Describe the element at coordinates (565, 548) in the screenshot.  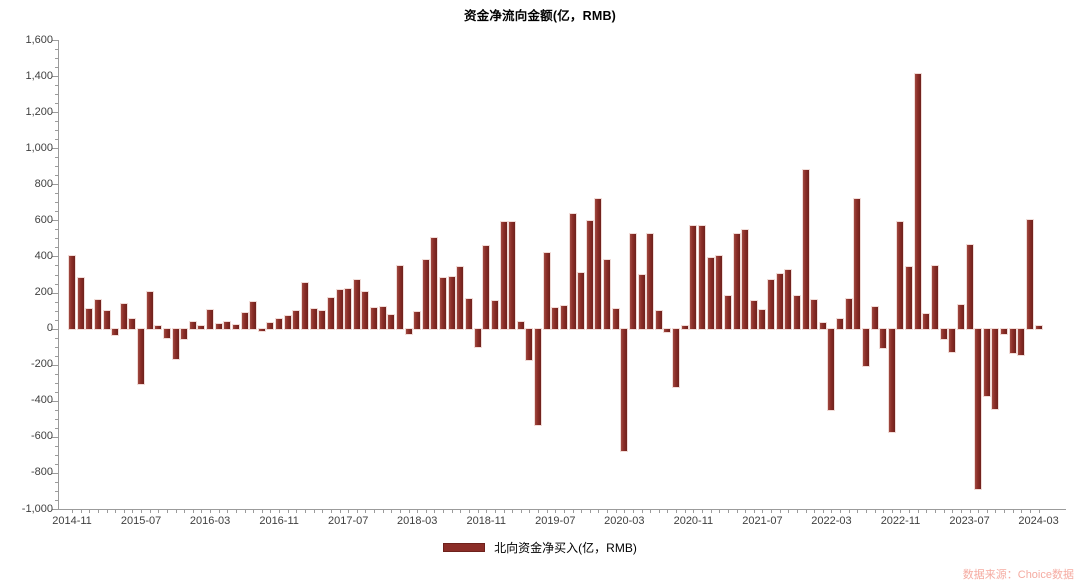
I see `legend-label: 北向资金净买入(亿，RMB)` at that location.